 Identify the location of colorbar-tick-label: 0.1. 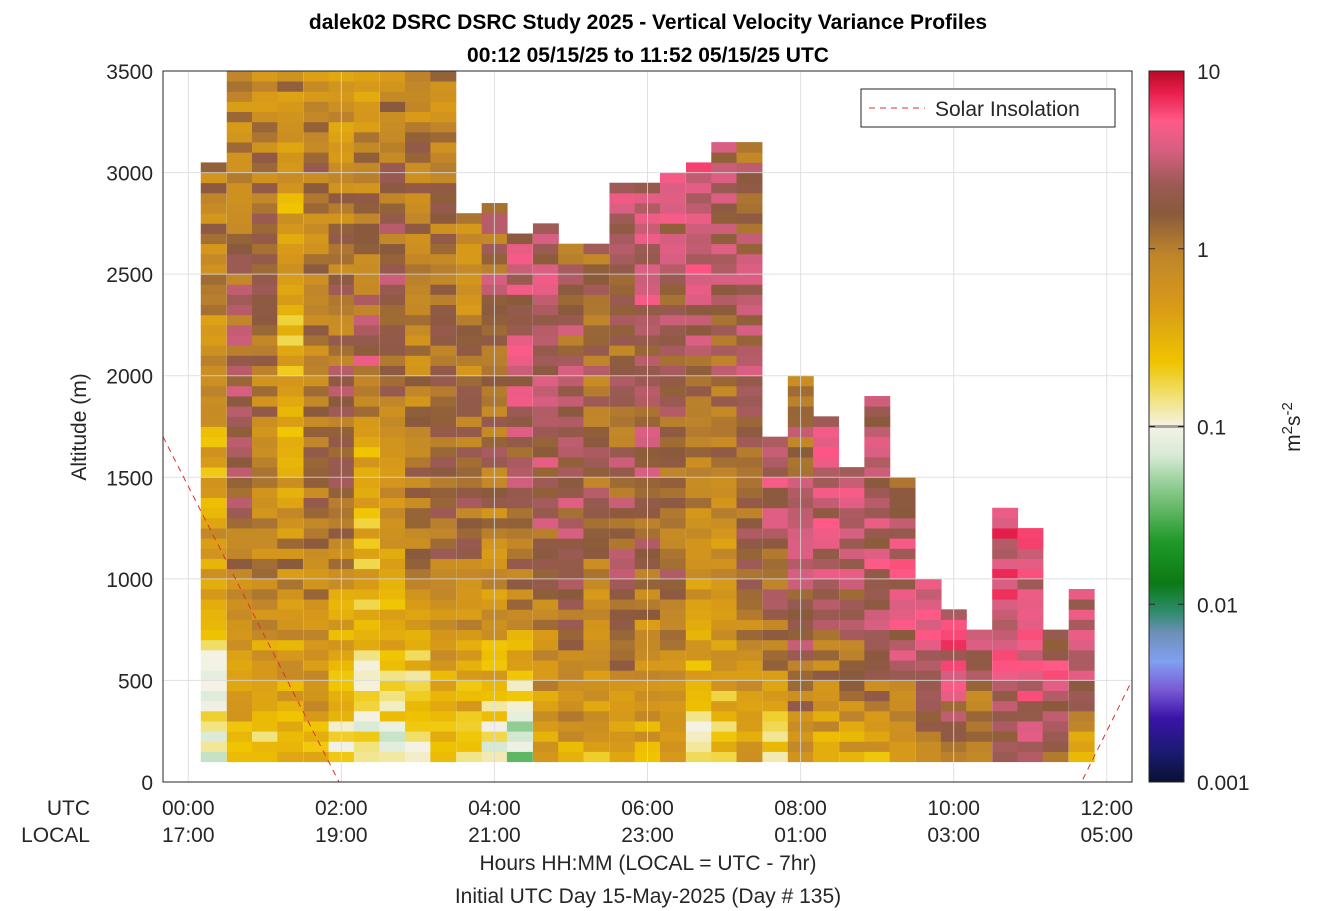
(1211, 428).